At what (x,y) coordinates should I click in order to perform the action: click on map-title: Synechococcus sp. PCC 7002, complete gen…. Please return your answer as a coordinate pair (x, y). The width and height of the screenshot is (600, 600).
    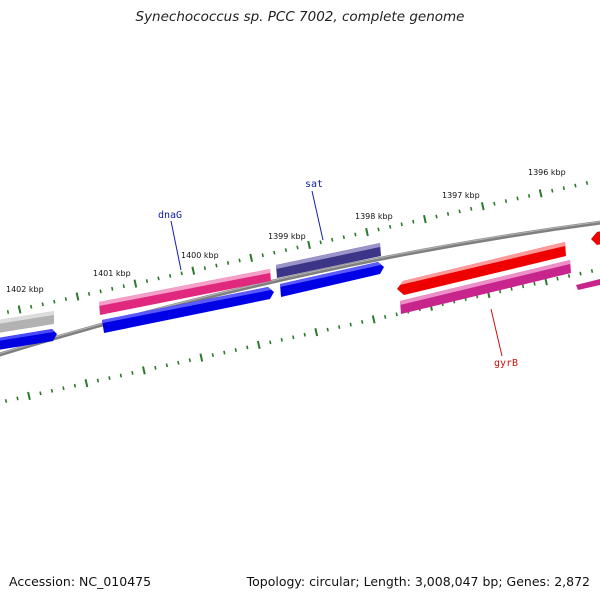
    Looking at the image, I should click on (300, 17).